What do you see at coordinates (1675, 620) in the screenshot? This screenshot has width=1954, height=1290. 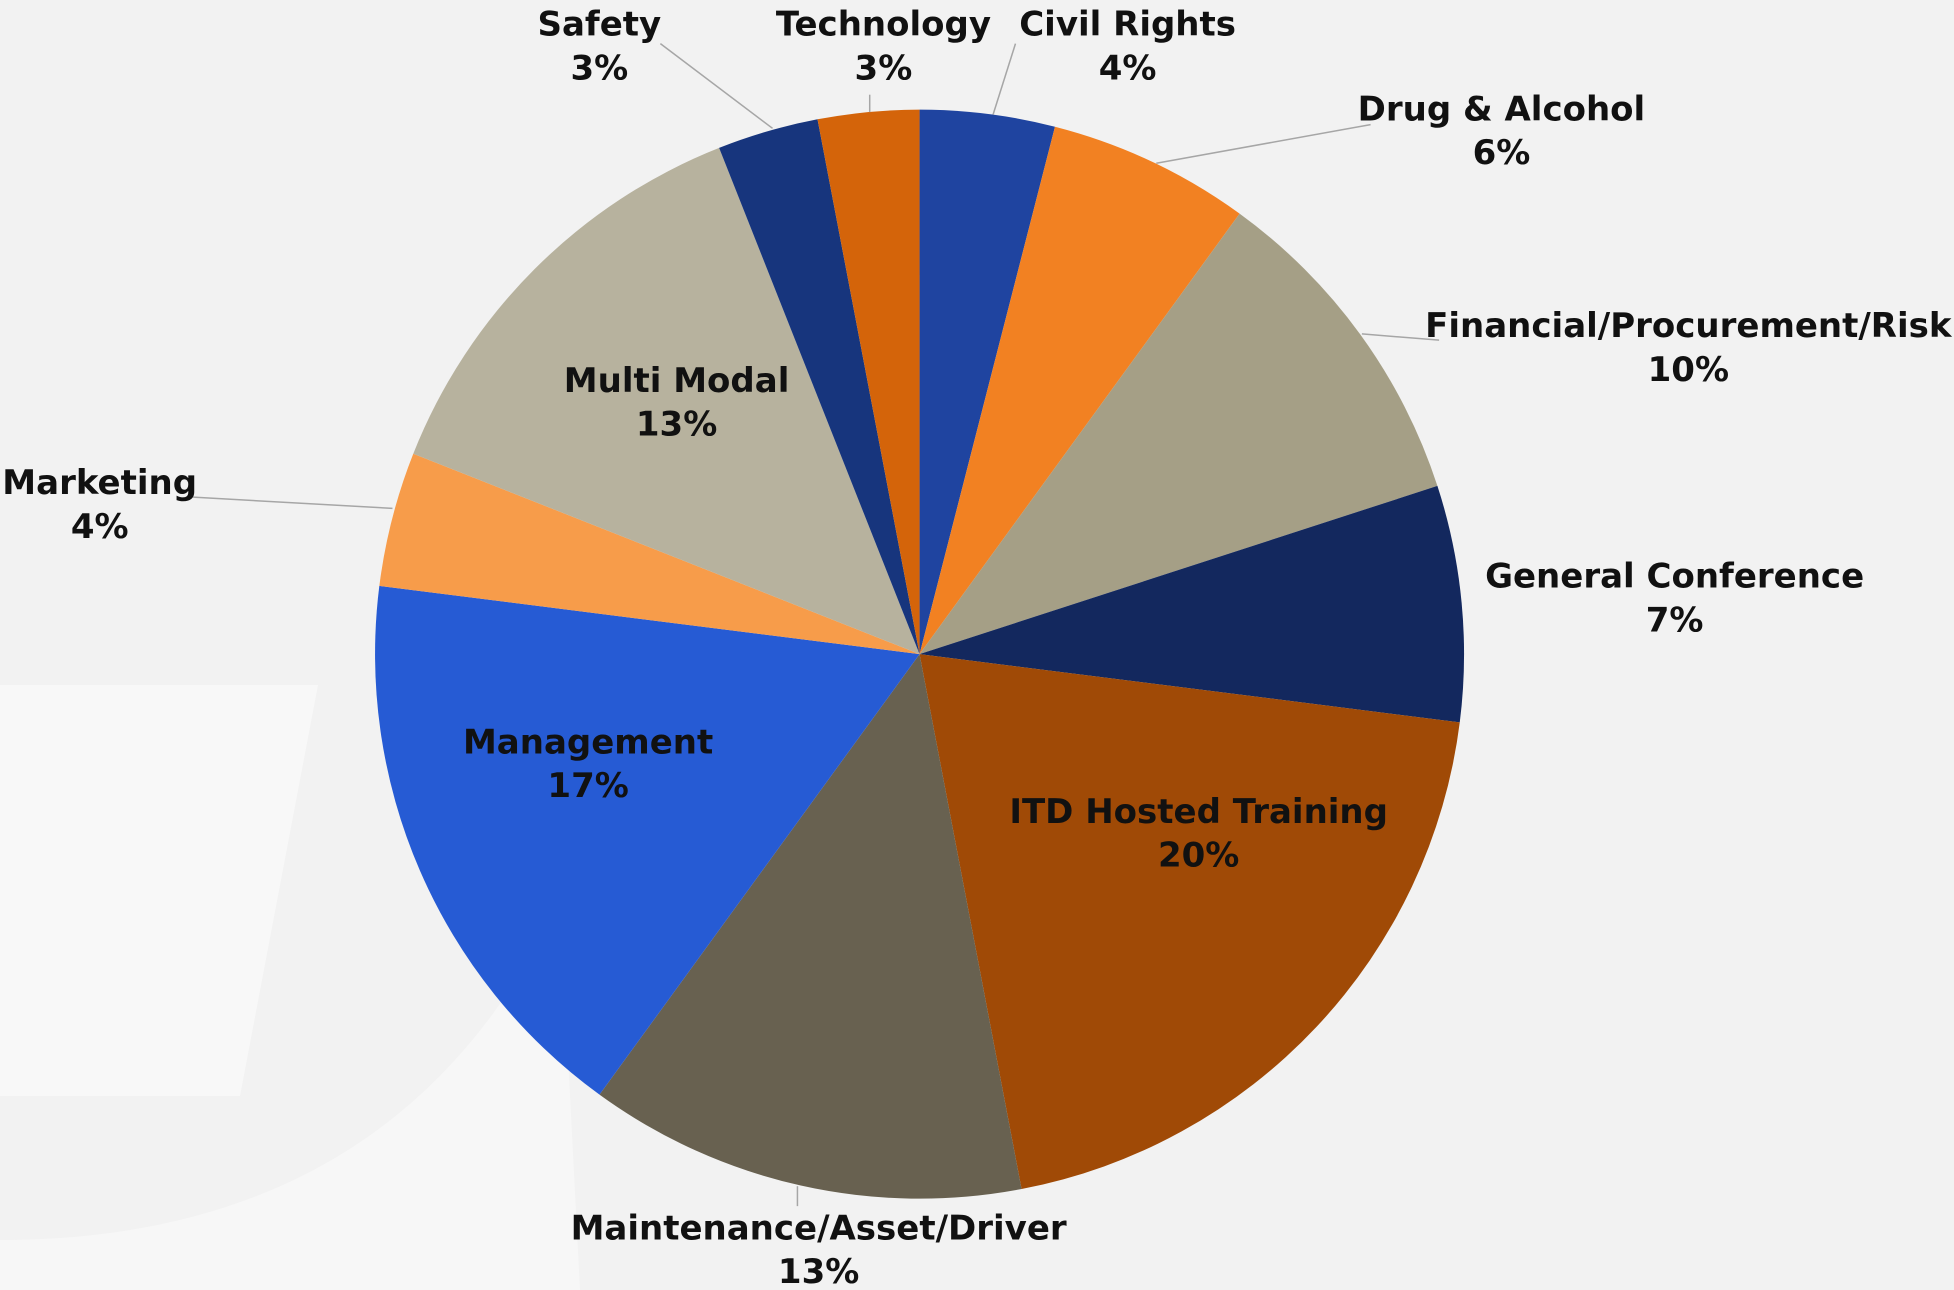 I see `slice-value-label: 7%` at bounding box center [1675, 620].